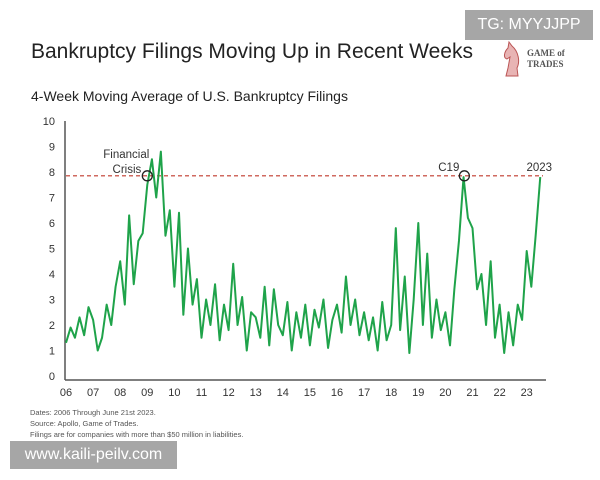  Describe the element at coordinates (464, 176) in the screenshot. I see `c19-marker` at that location.